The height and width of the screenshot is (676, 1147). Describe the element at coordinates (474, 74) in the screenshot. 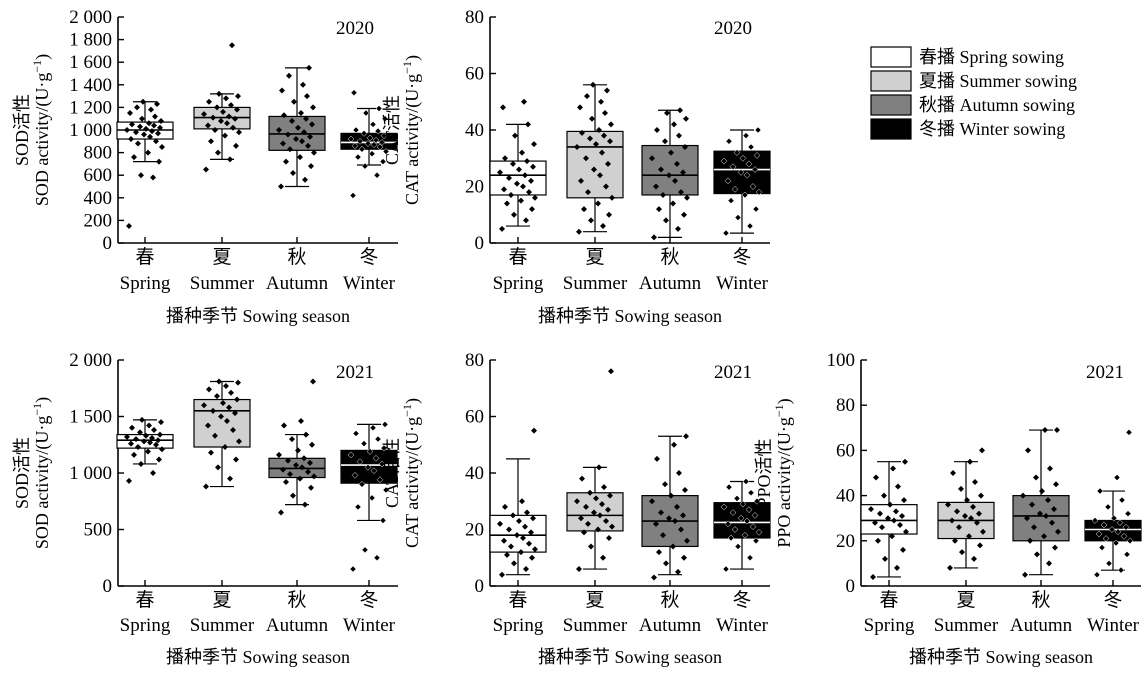

I see `y-tick-label: 60` at that location.